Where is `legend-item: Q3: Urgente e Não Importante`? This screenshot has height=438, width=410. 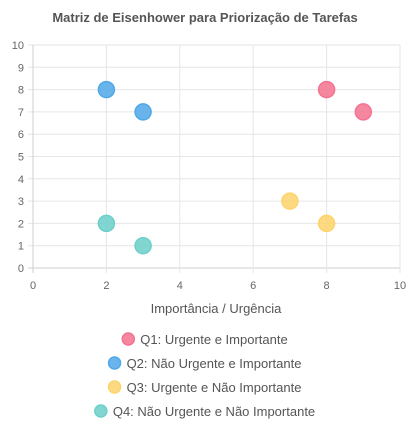 legend-item: Q3: Urgente e Não Importante is located at coordinates (204, 387).